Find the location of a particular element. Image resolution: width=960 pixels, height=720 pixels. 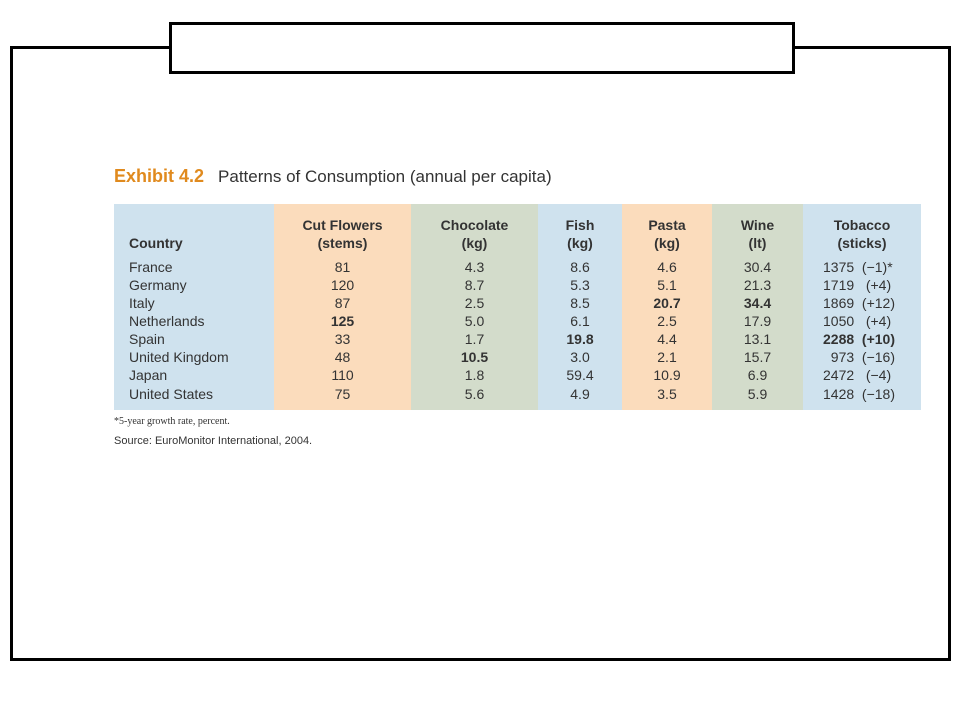

cell-country: Germany is located at coordinates (194, 285).